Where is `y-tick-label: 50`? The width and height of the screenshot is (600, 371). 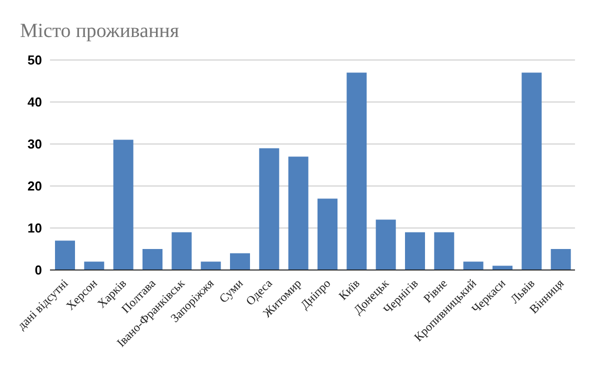
y-tick-label: 50 is located at coordinates (35, 60).